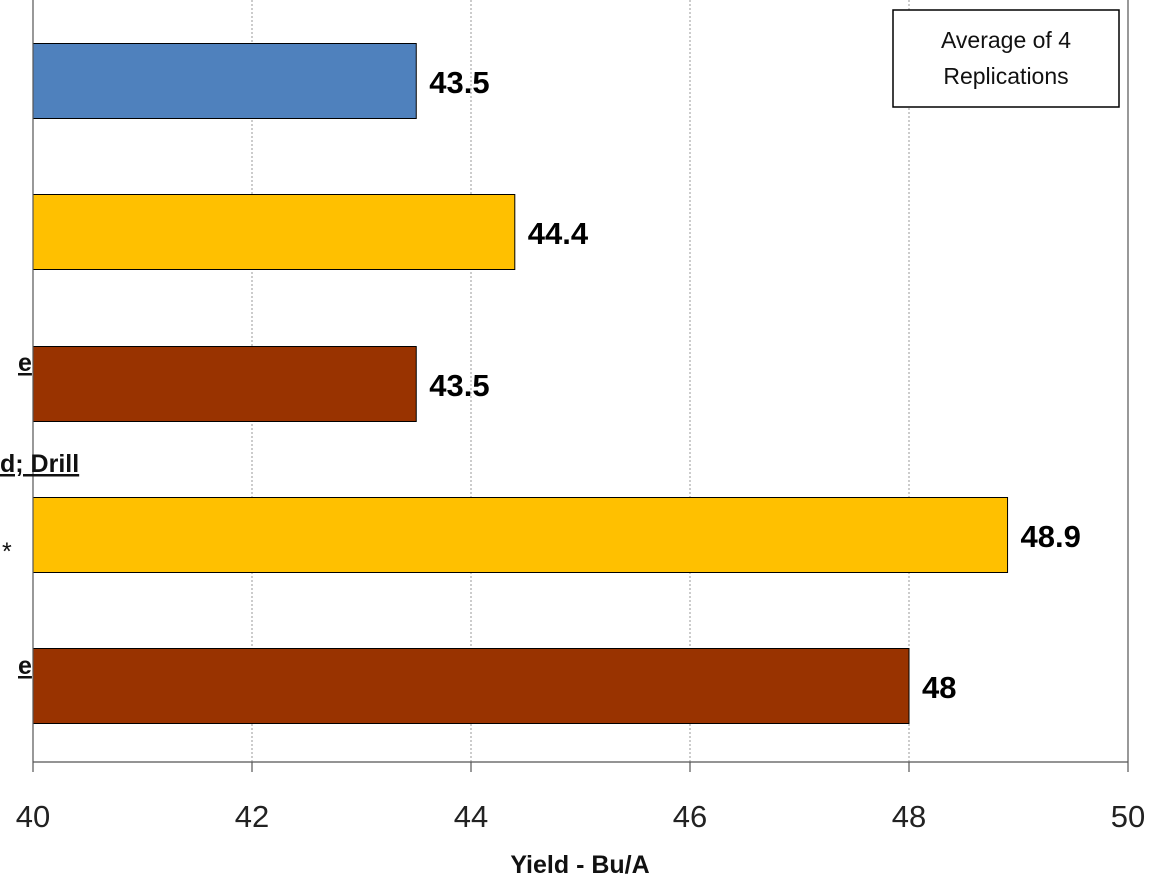  What do you see at coordinates (1006, 40) in the screenshot?
I see `replication-note-line-1: Average of 4` at bounding box center [1006, 40].